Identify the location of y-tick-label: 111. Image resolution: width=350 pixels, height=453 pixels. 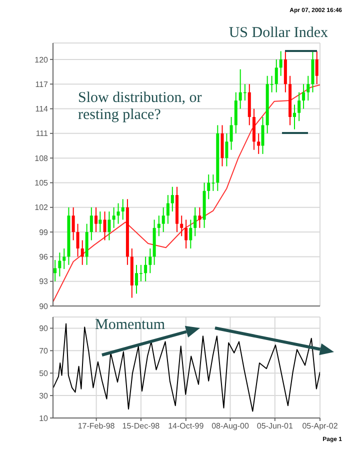
(42, 133).